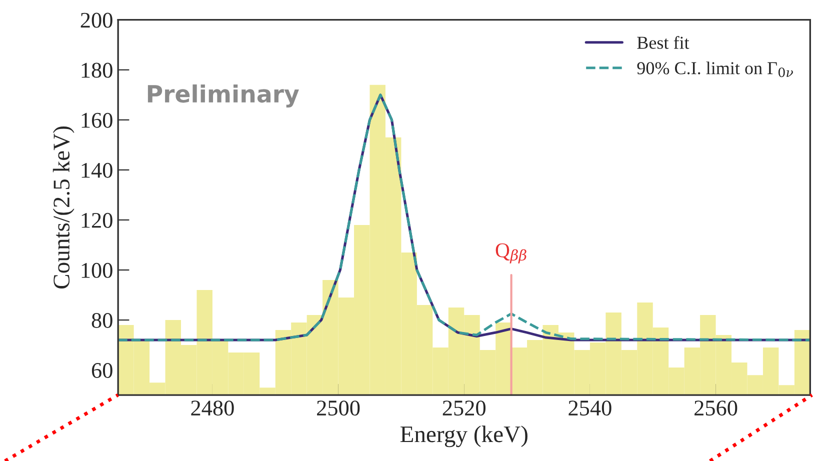  Describe the element at coordinates (96, 20) in the screenshot. I see `y-tick-label: 200` at that location.